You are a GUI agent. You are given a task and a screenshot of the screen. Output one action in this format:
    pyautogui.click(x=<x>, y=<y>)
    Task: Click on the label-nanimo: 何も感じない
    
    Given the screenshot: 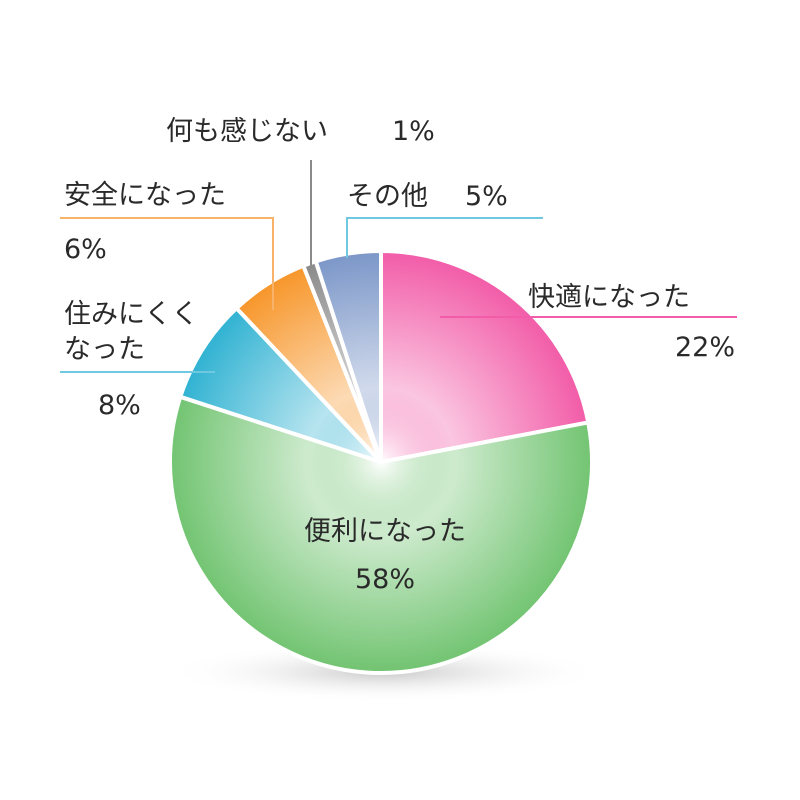 What is the action you would take?
    pyautogui.click(x=247, y=131)
    